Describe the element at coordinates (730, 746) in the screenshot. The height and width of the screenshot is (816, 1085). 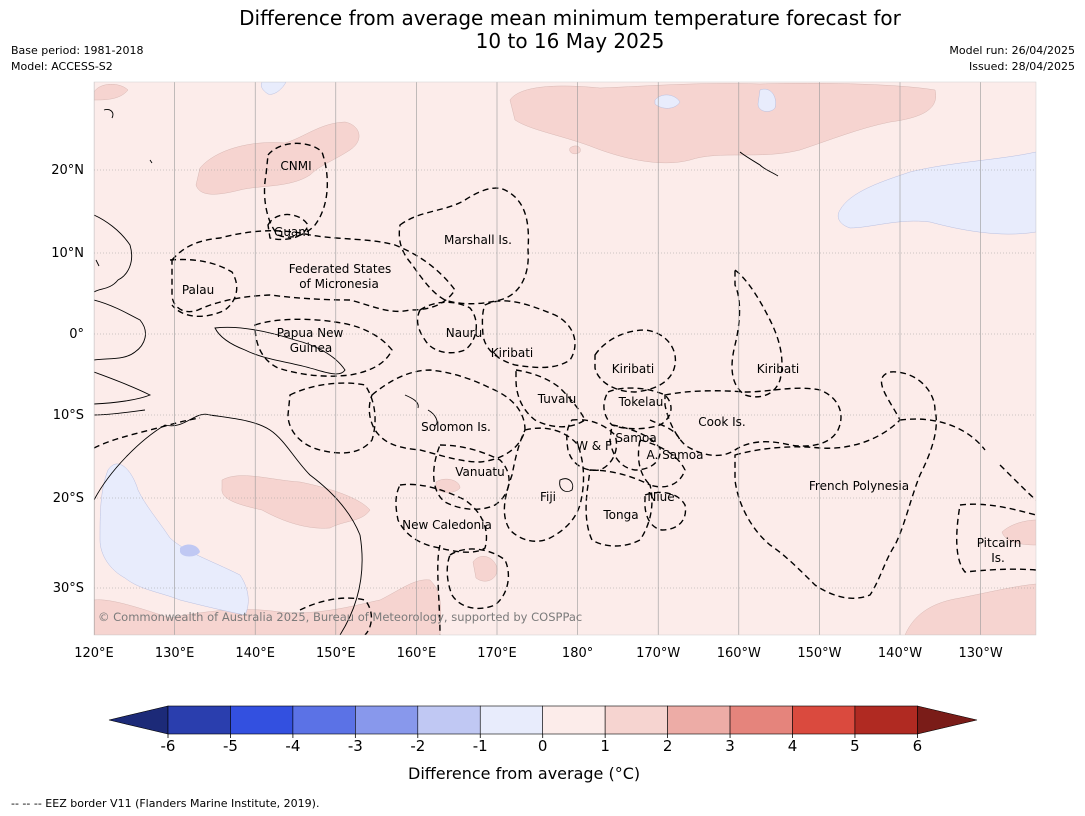
I see `colorbar-tick-label: 3` at that location.